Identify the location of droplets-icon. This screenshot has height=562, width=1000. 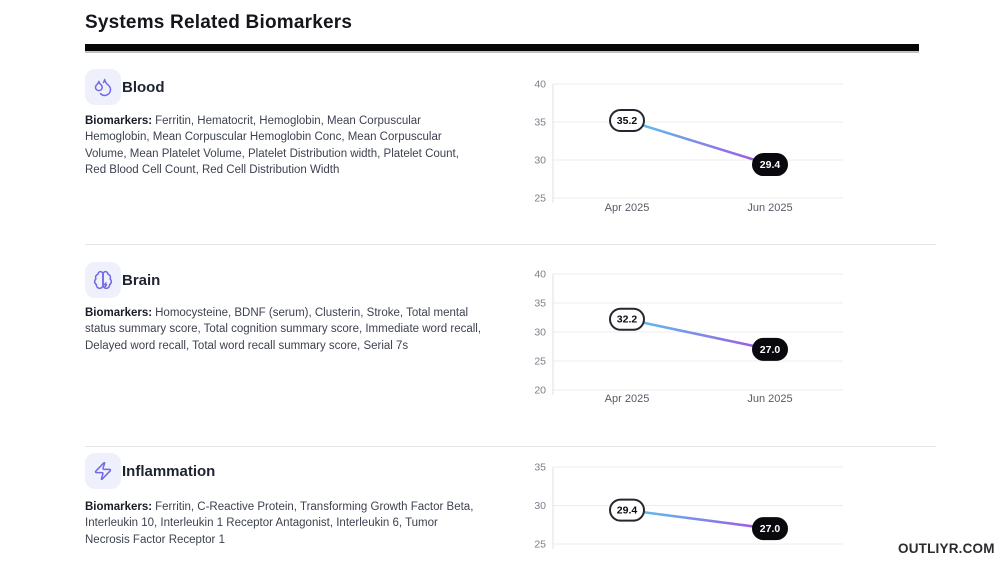
(103, 87).